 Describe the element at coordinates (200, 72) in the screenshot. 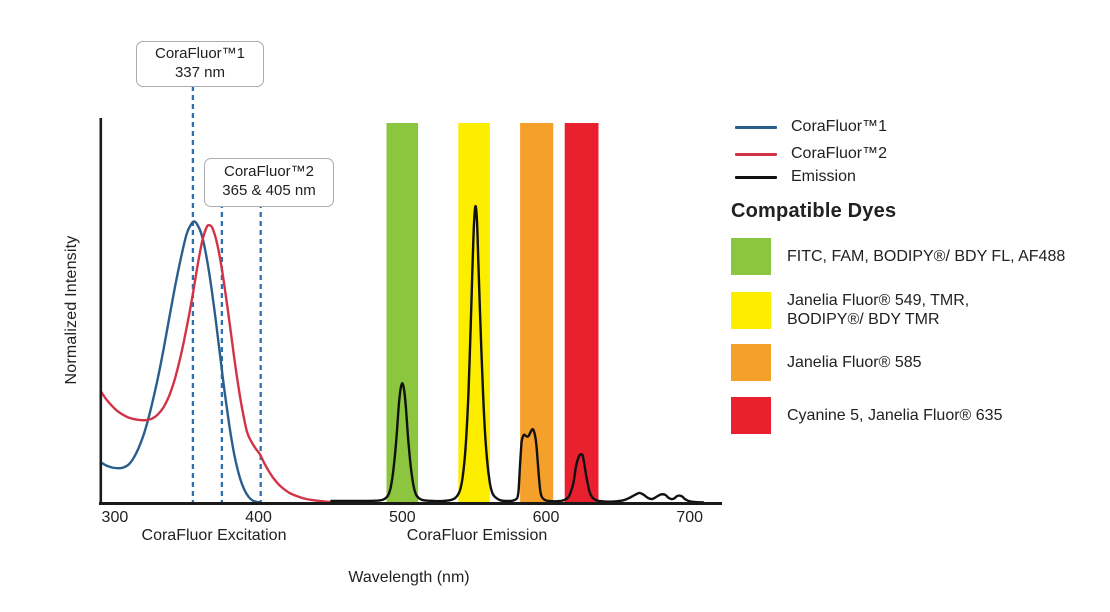

I see `annotation-corafluor1-wavelength: 337 nm` at that location.